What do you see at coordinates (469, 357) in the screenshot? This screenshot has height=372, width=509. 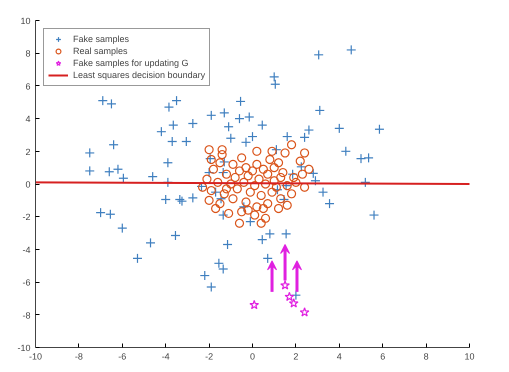 I see `x-tick-label: 10` at bounding box center [469, 357].